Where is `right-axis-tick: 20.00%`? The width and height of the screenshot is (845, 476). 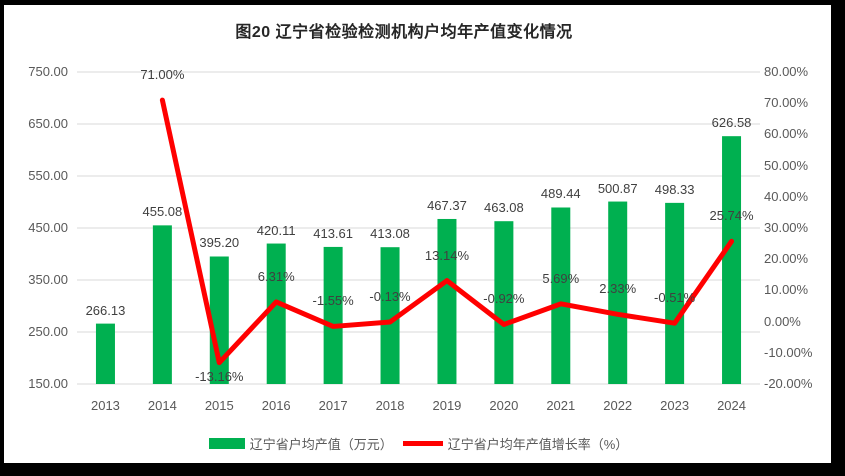
right-axis-tick: 20.00% is located at coordinates (786, 259).